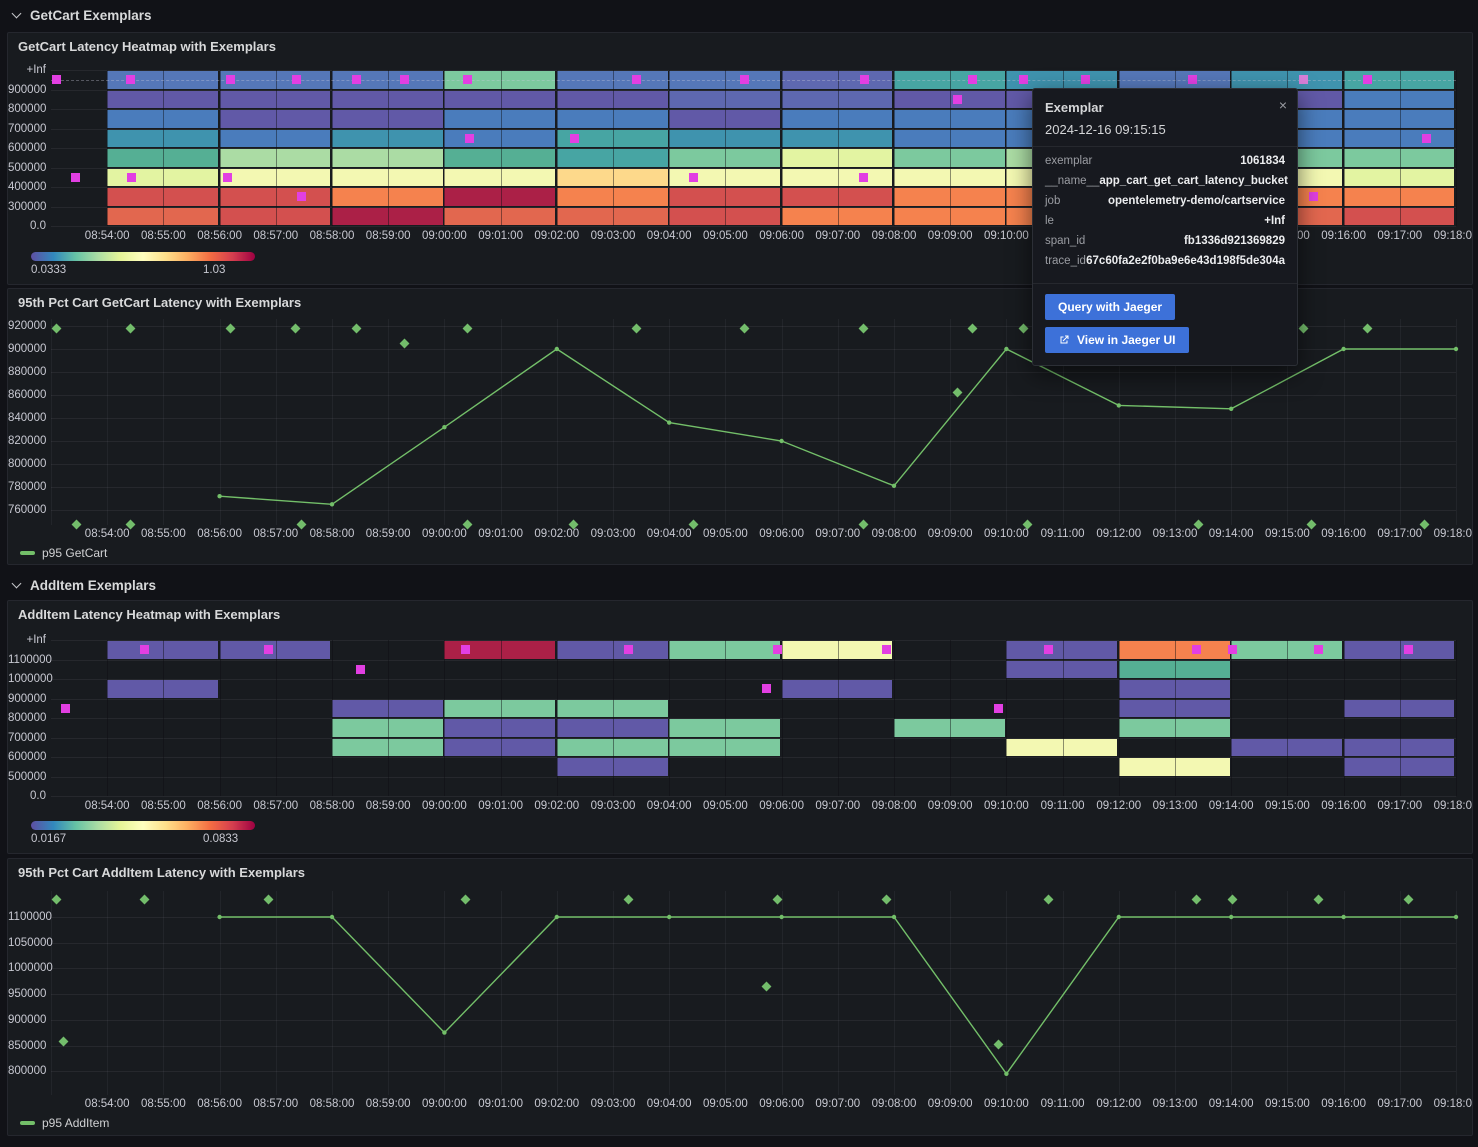  I want to click on view-in-jaeger-button: View in Jaeger UI, so click(1117, 340).